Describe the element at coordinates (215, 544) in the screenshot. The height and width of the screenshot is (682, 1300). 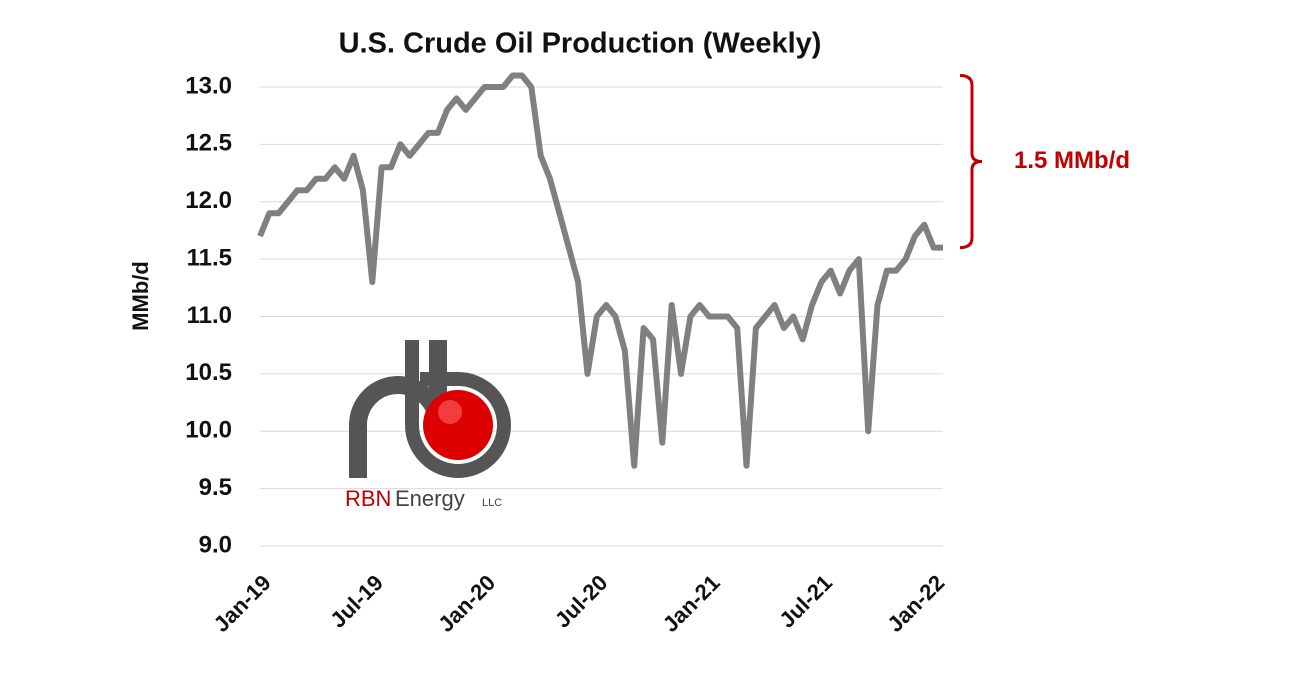
I see `y-tick-label: 9.0` at that location.